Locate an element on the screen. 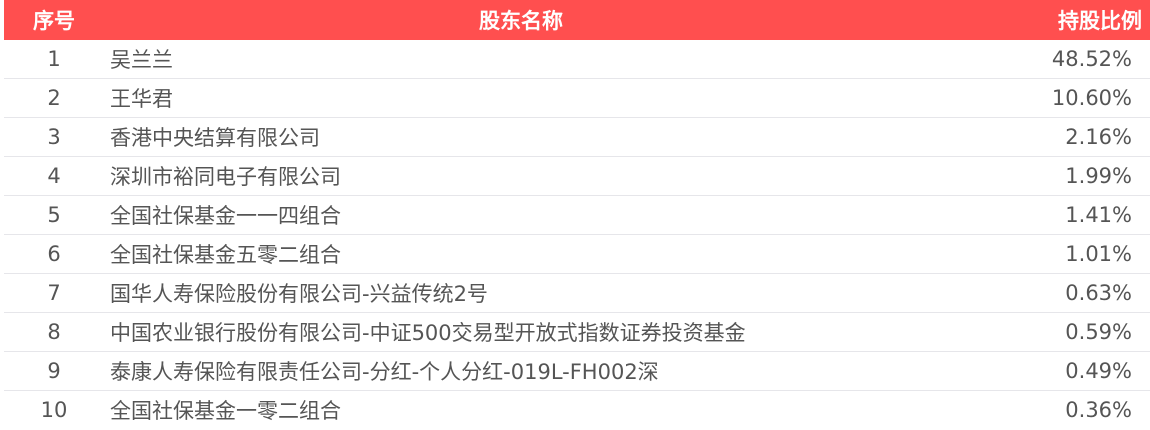 The width and height of the screenshot is (1150, 430). row-index: 1 is located at coordinates (54, 59).